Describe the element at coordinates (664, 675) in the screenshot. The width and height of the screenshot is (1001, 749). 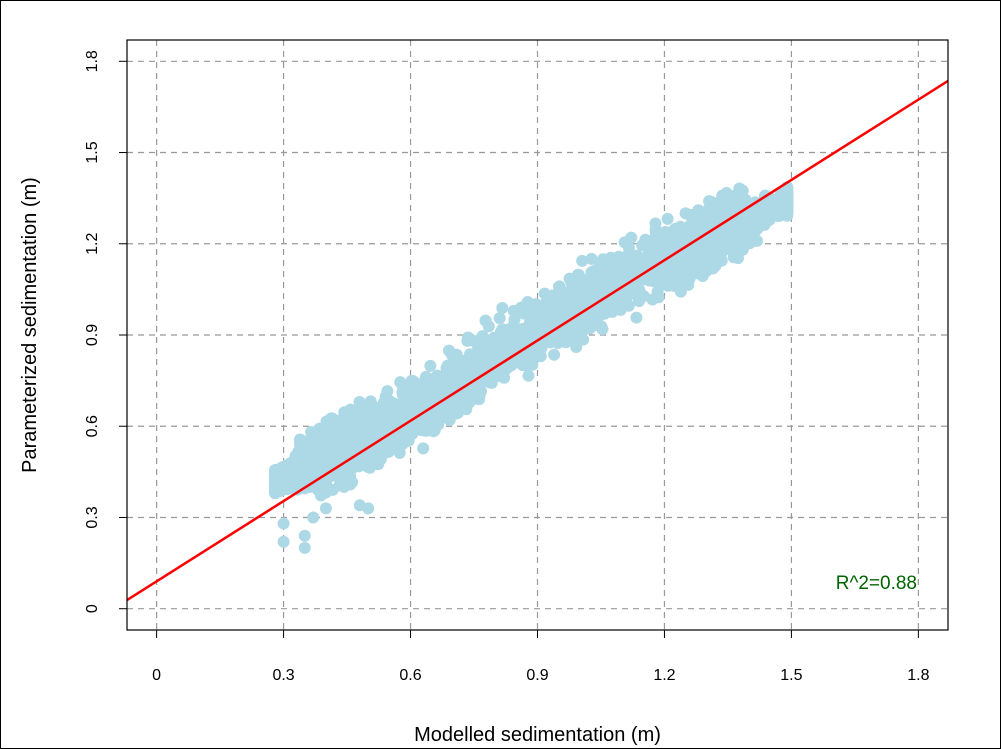
I see `x-tick-label: 1.2` at that location.